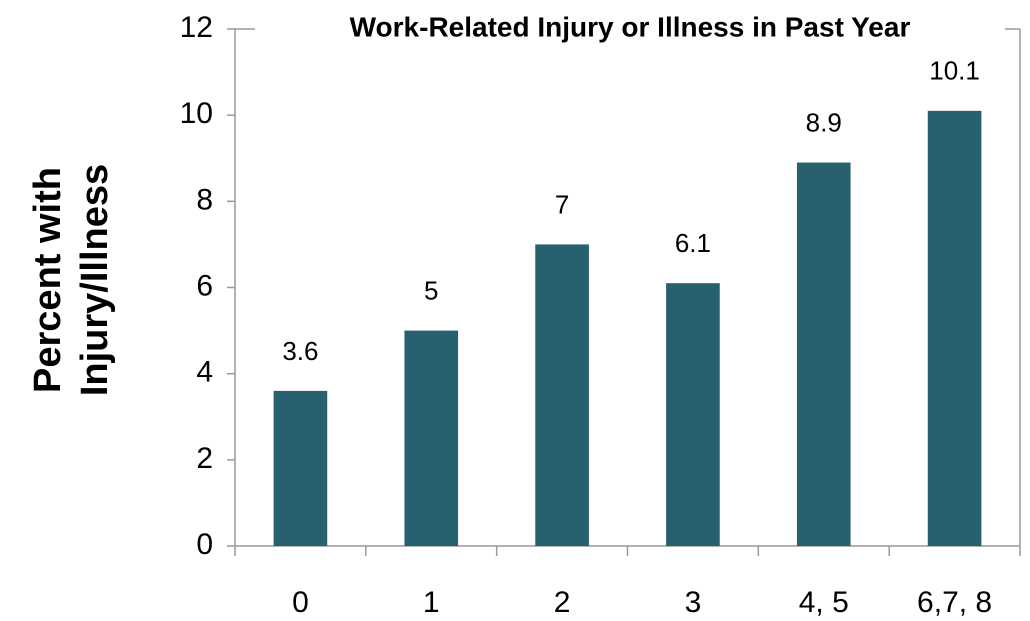 Image resolution: width=1030 pixels, height=621 pixels. What do you see at coordinates (824, 122) in the screenshot?
I see `data-label: 8.9` at bounding box center [824, 122].